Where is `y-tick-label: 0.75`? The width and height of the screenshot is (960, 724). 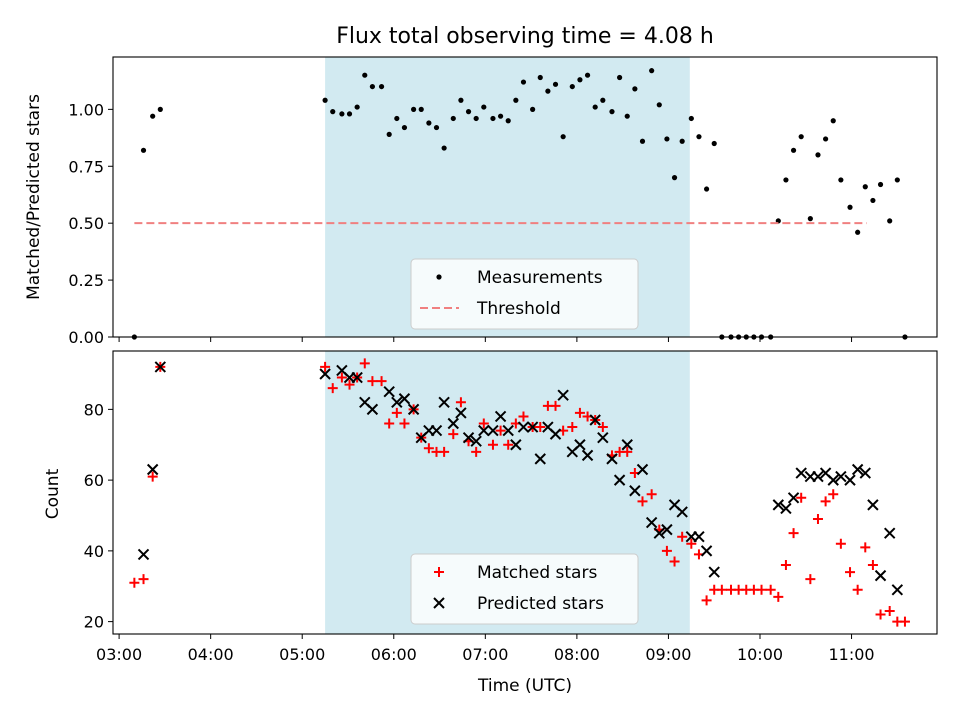 y-tick-label: 0.75 is located at coordinates (86, 166).